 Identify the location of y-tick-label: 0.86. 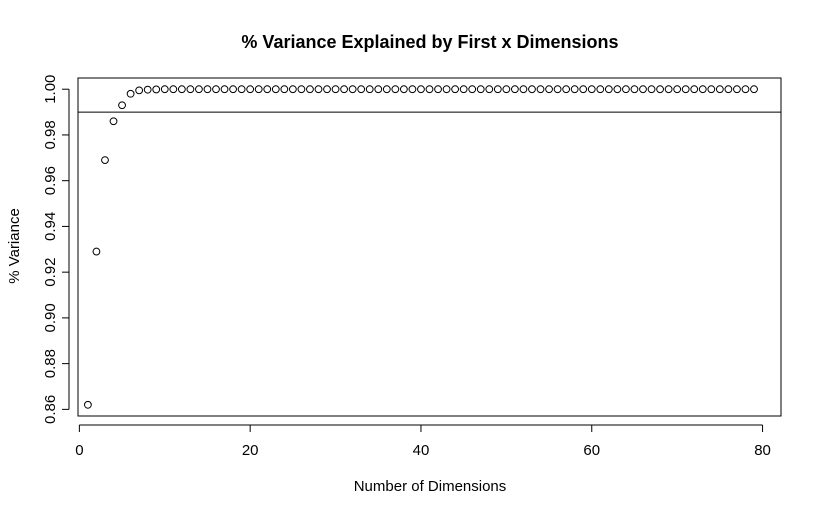
(50, 409).